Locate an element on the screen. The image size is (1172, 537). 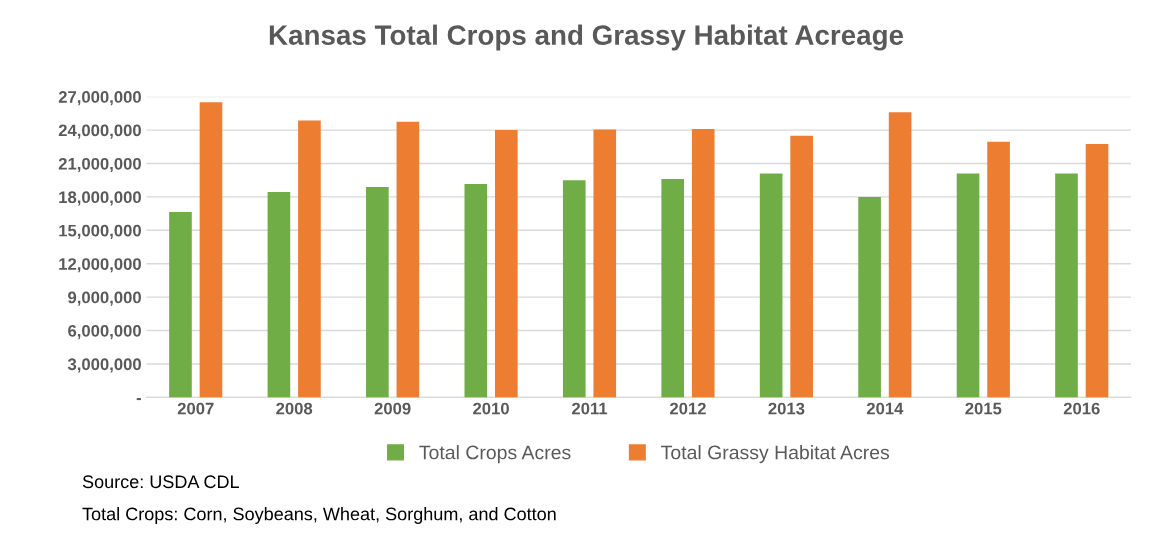
x-tick-label: 2008 is located at coordinates (294, 408).